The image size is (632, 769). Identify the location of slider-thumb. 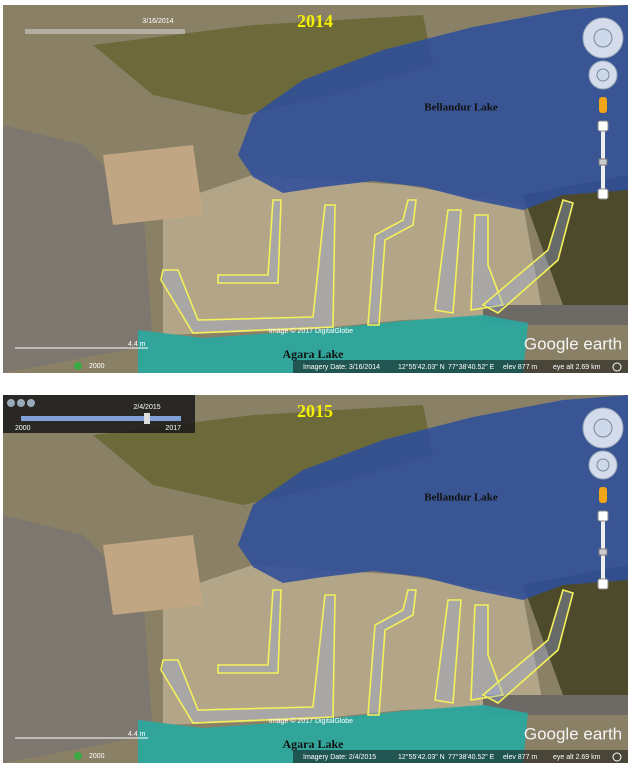
(147, 418).